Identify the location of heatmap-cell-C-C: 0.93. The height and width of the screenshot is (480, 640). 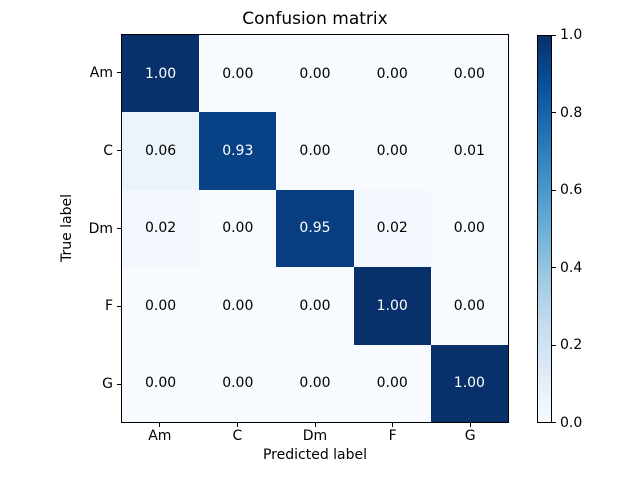
(238, 151).